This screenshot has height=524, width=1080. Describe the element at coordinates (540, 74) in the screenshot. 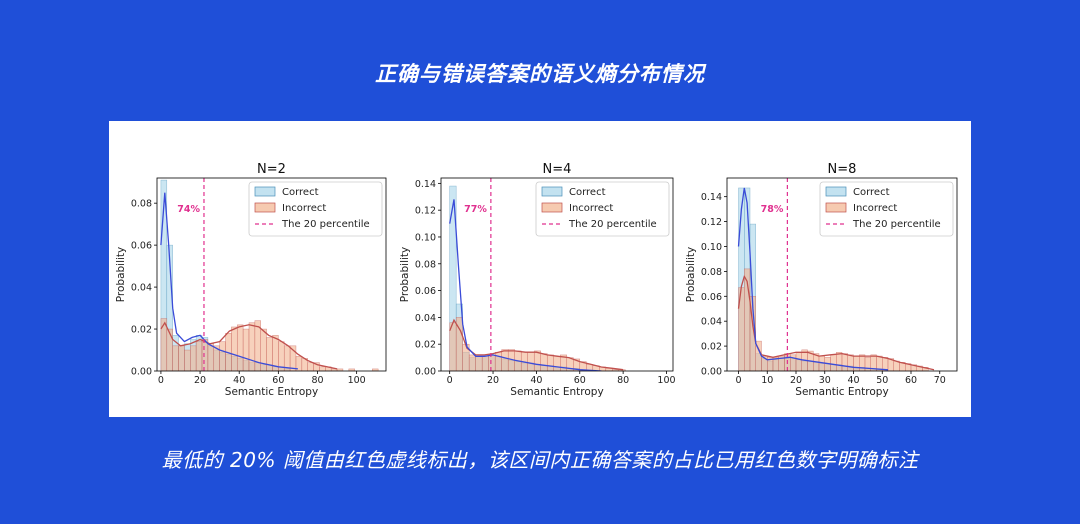

I see `page-title: 正确与错误答案的语义熵分布情况` at that location.